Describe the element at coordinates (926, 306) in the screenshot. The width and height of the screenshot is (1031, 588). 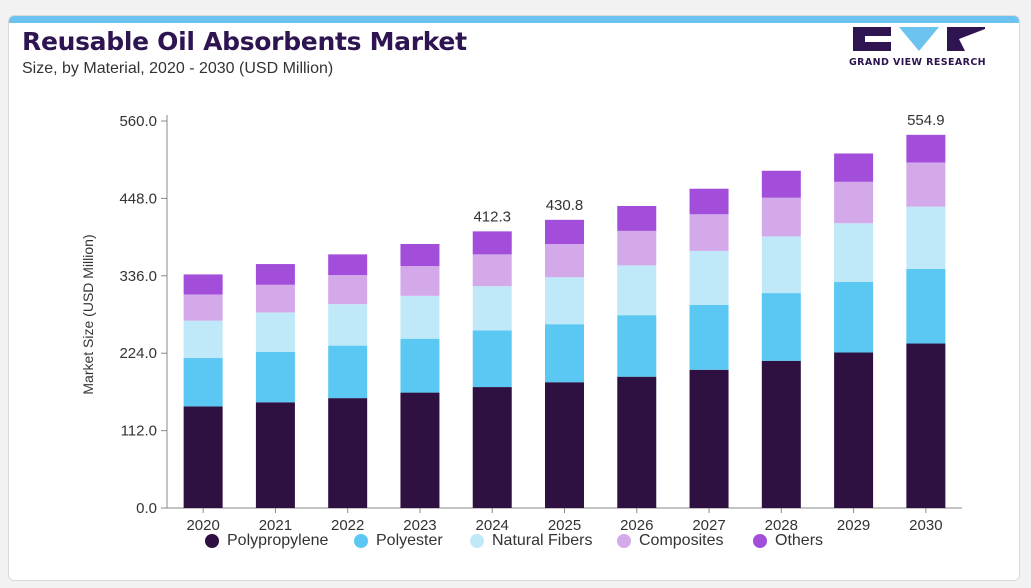
I see `bar-segment-polyester-2030` at that location.